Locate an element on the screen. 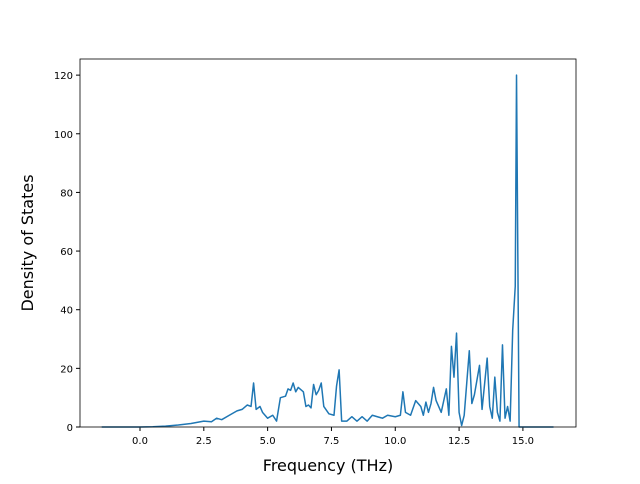 The height and width of the screenshot is (484, 640). x-tick-label: 2.5 is located at coordinates (204, 441).